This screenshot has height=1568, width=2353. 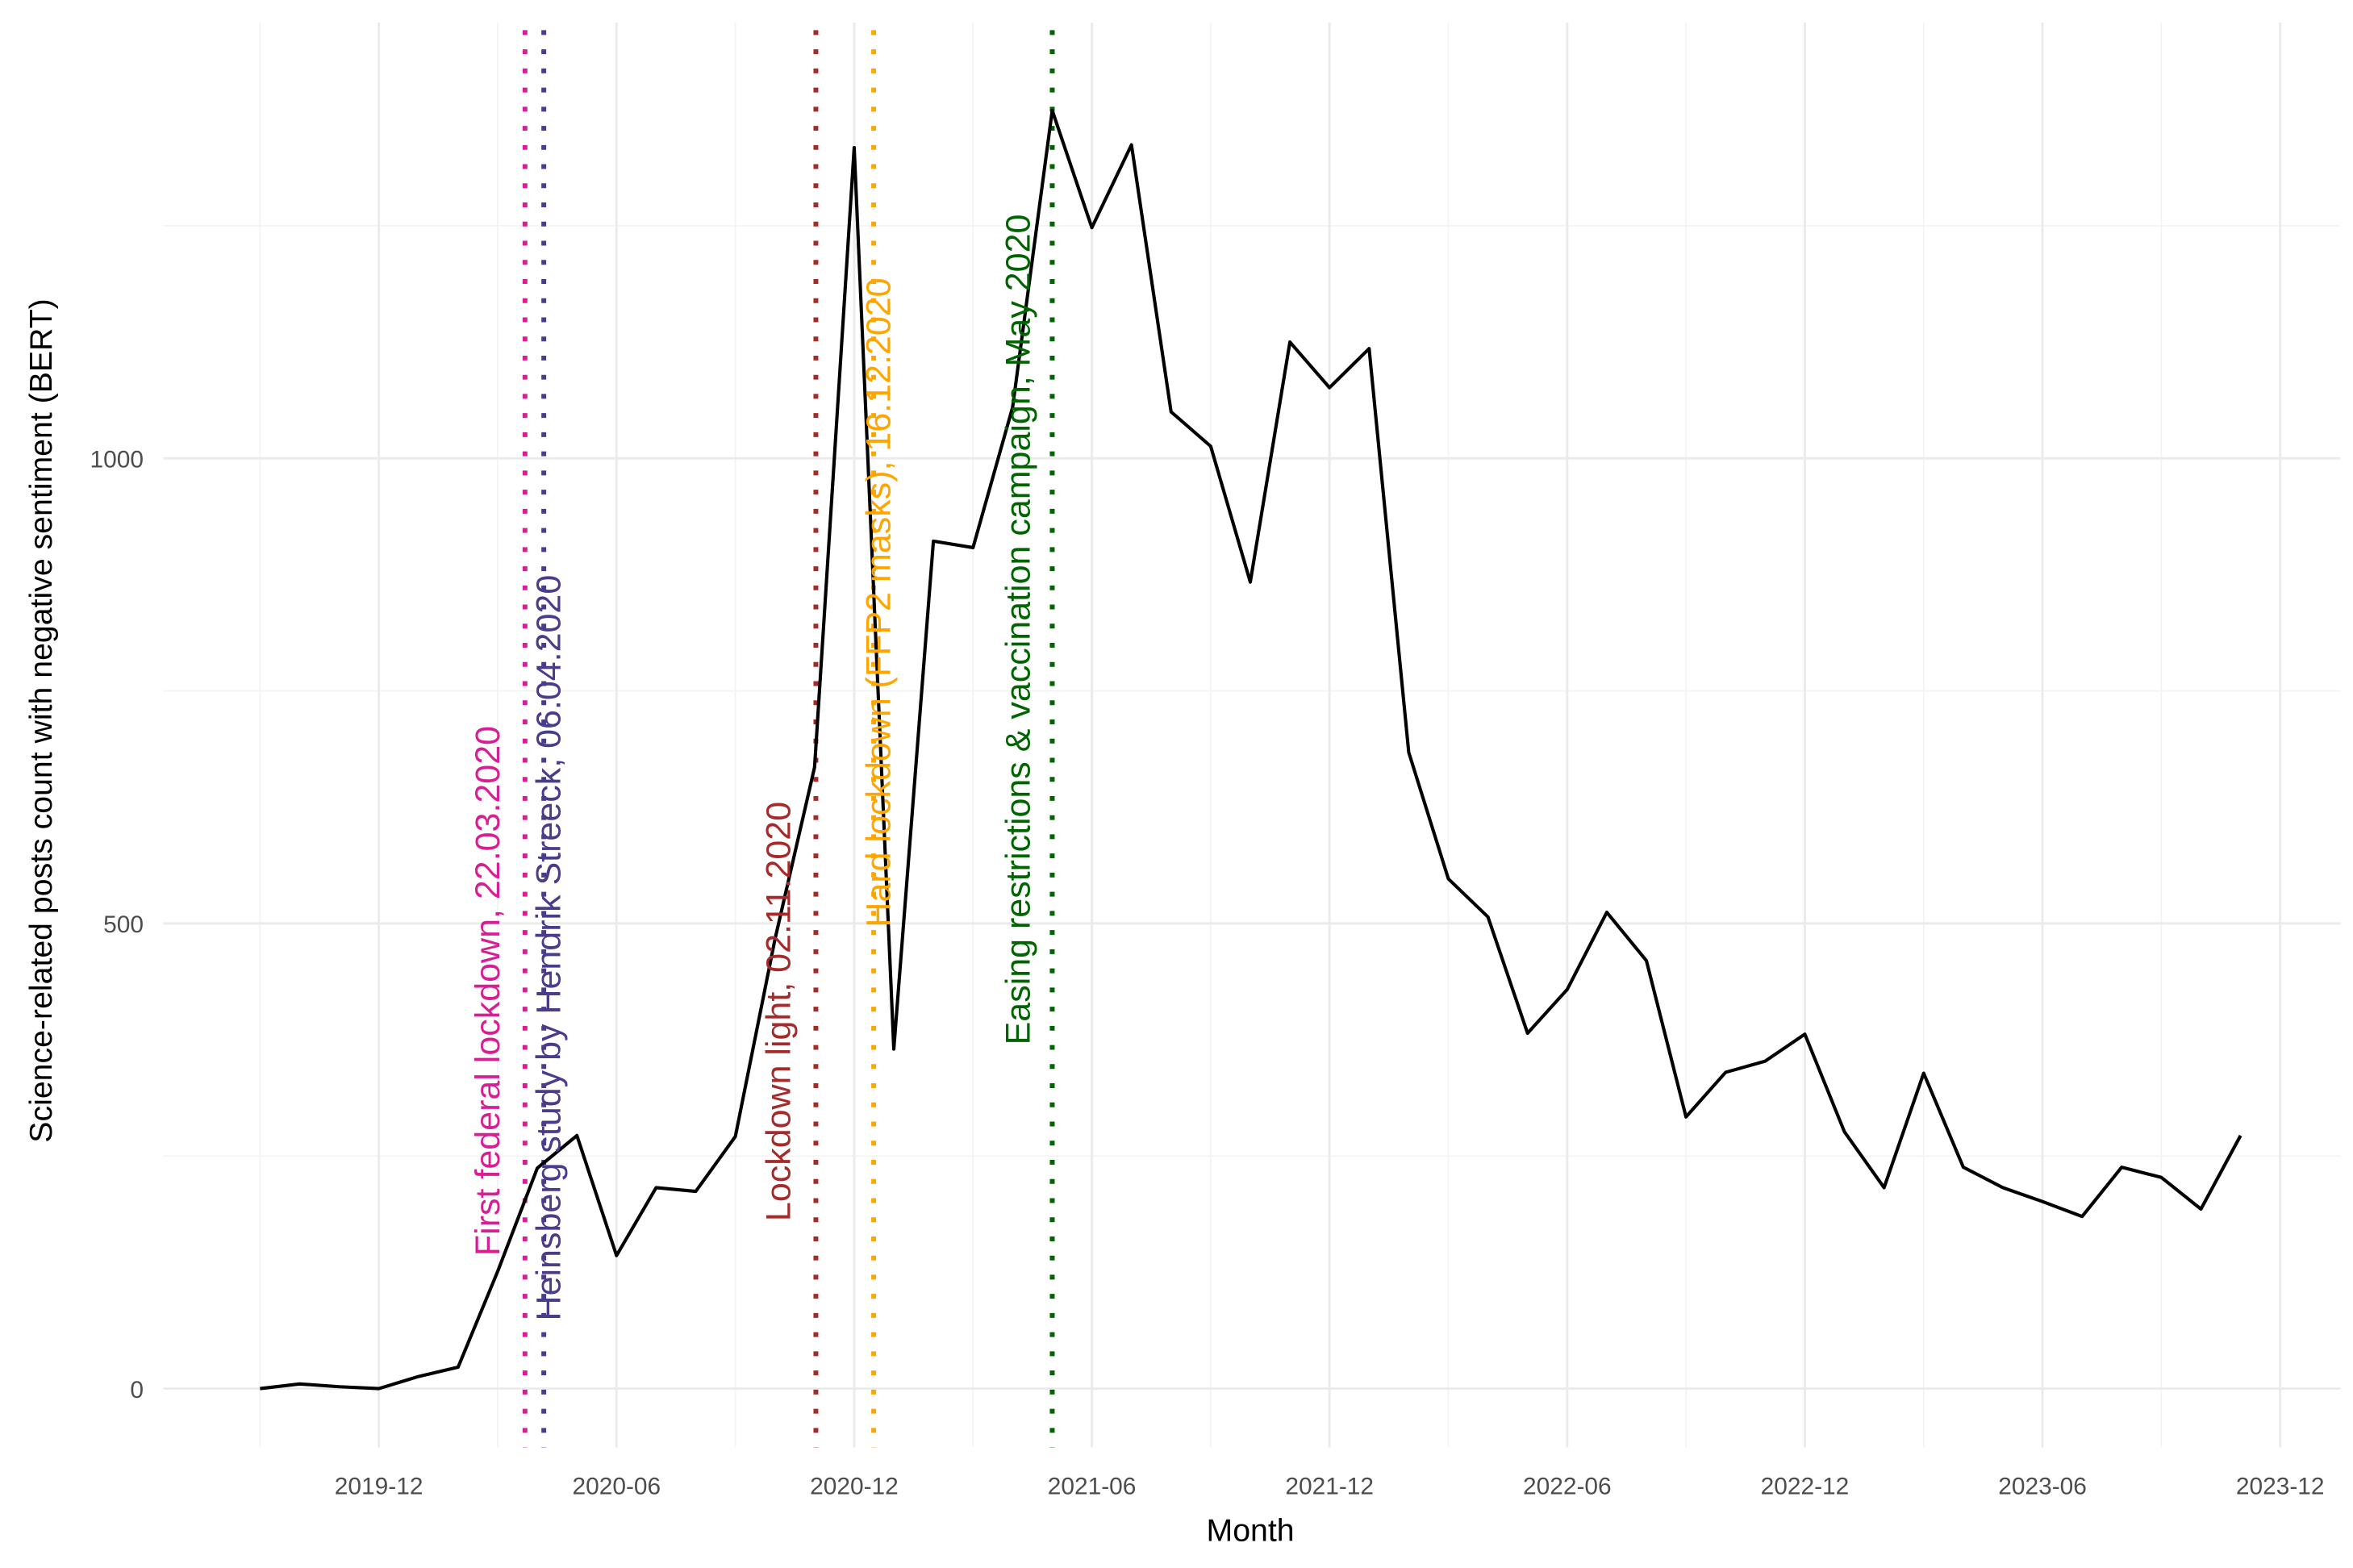 I want to click on y-tick-label: 0, so click(x=137, y=1390).